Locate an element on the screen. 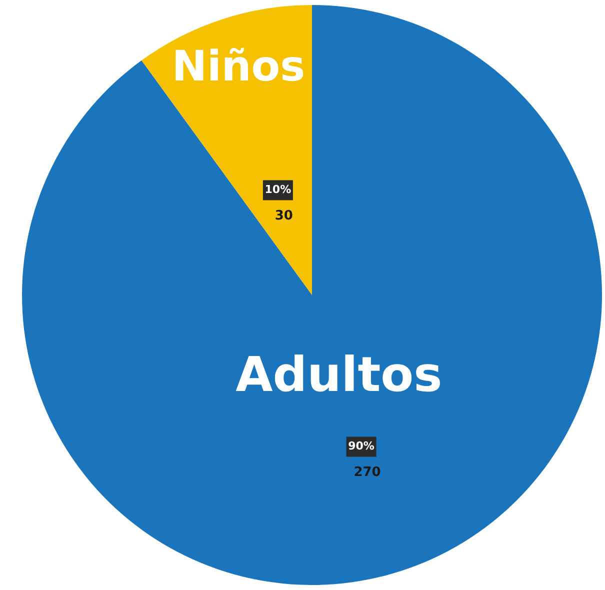 The width and height of the screenshot is (605, 590). text: 10% is located at coordinates (278, 189).